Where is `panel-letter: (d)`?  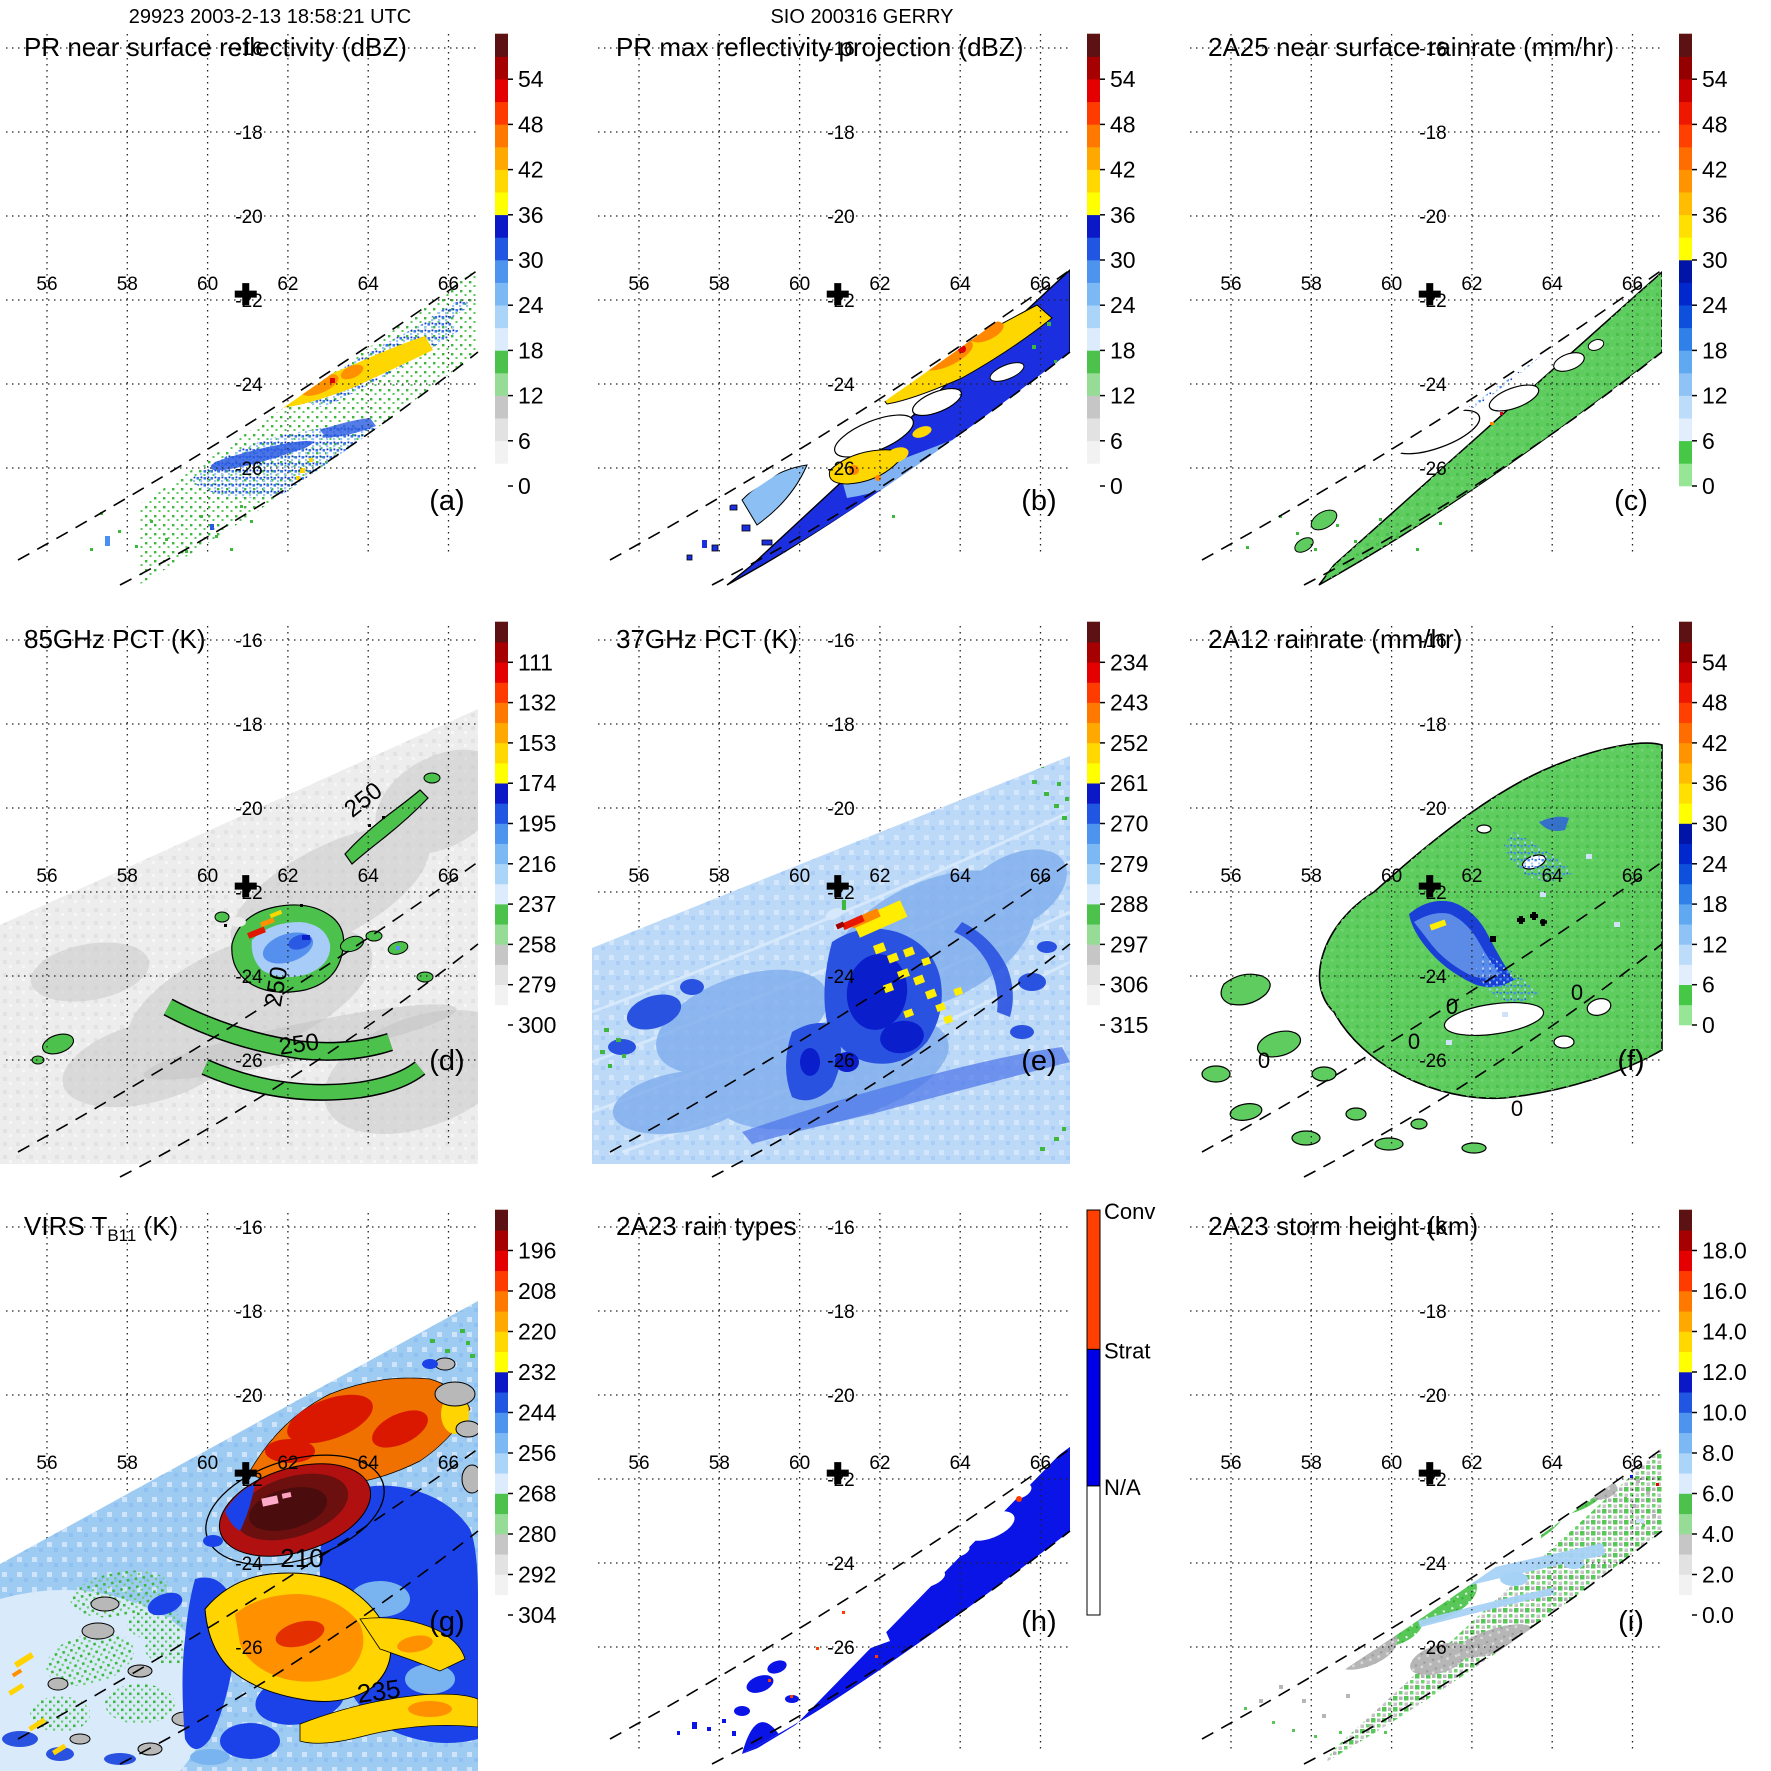 panel-letter: (d) is located at coordinates (446, 1061).